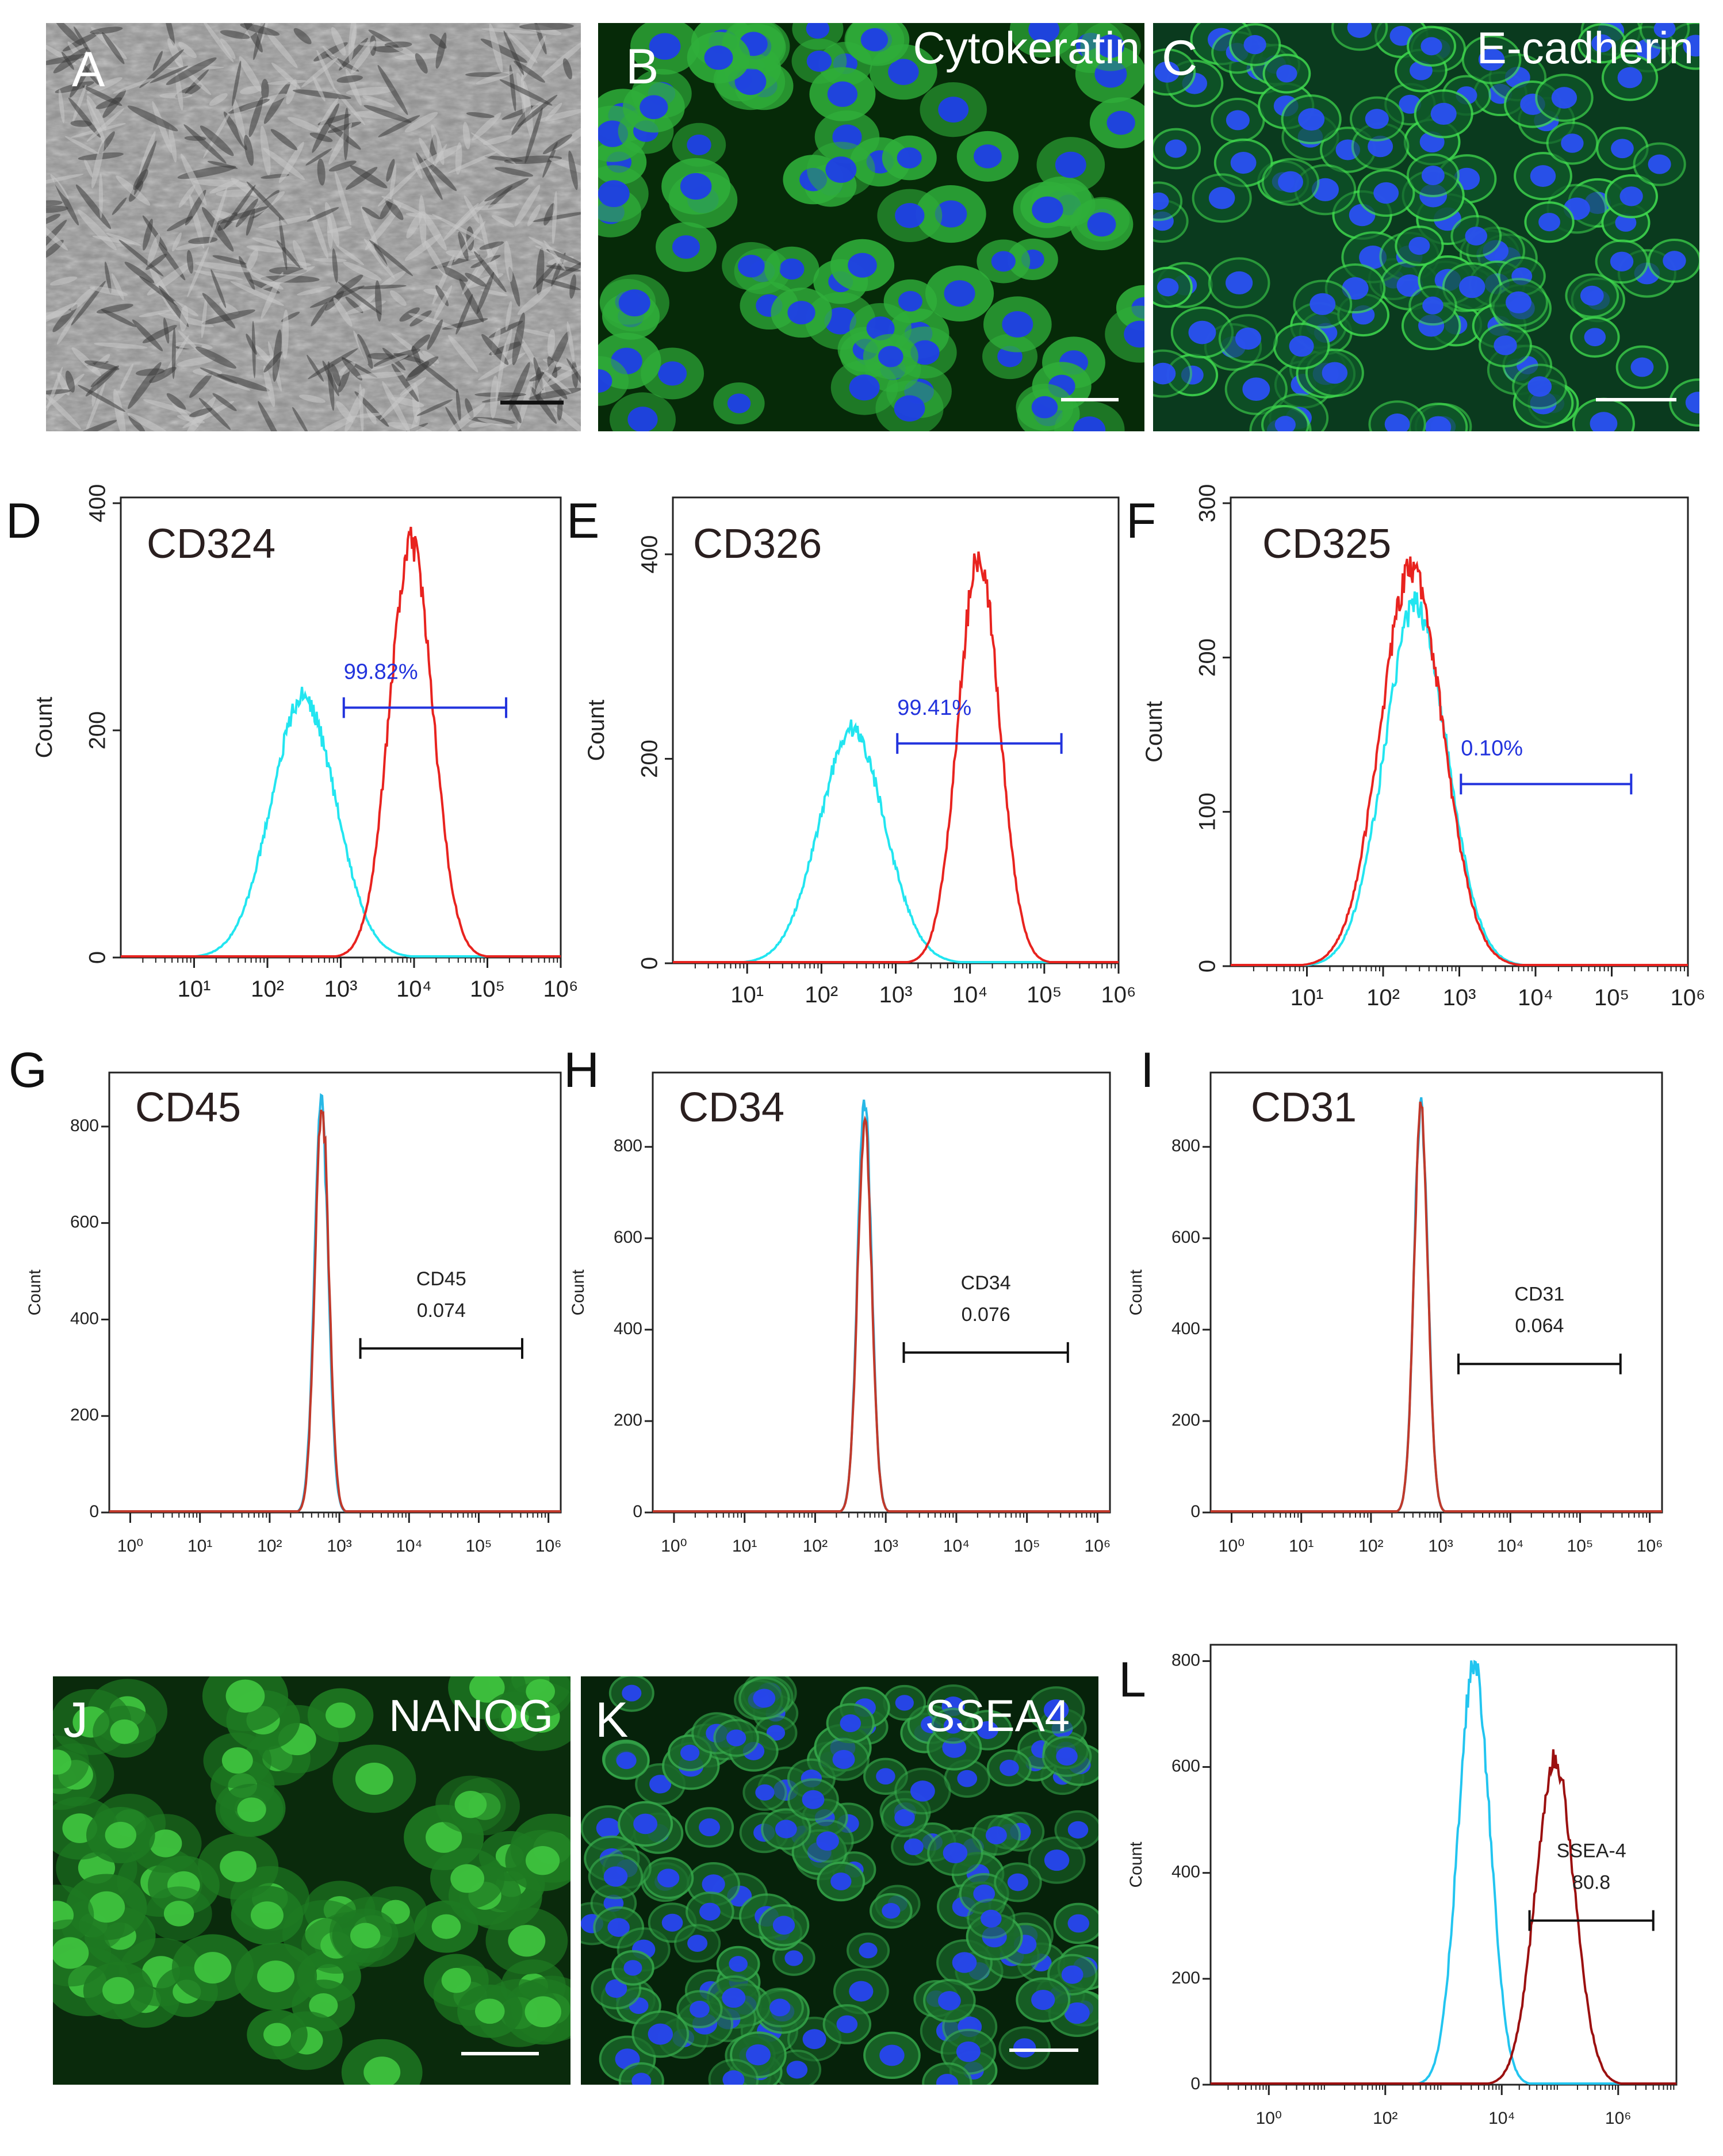  Describe the element at coordinates (84, 1222) in the screenshot. I see `y-tick-label: 600` at that location.